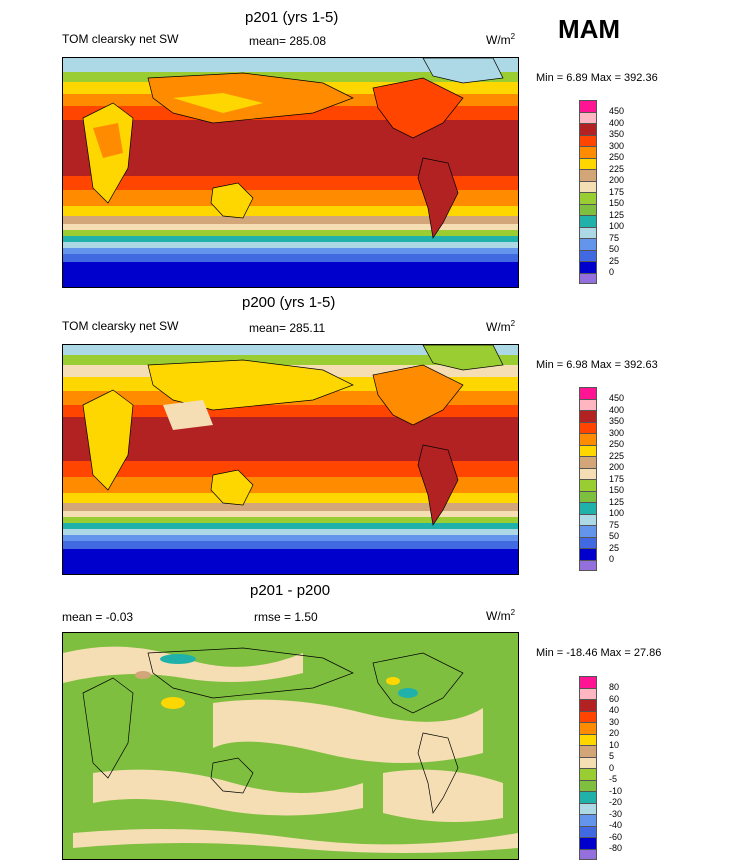 The image size is (732, 865). Describe the element at coordinates (98, 617) in the screenshot. I see `panel3-mean: mean = -0.03` at that location.